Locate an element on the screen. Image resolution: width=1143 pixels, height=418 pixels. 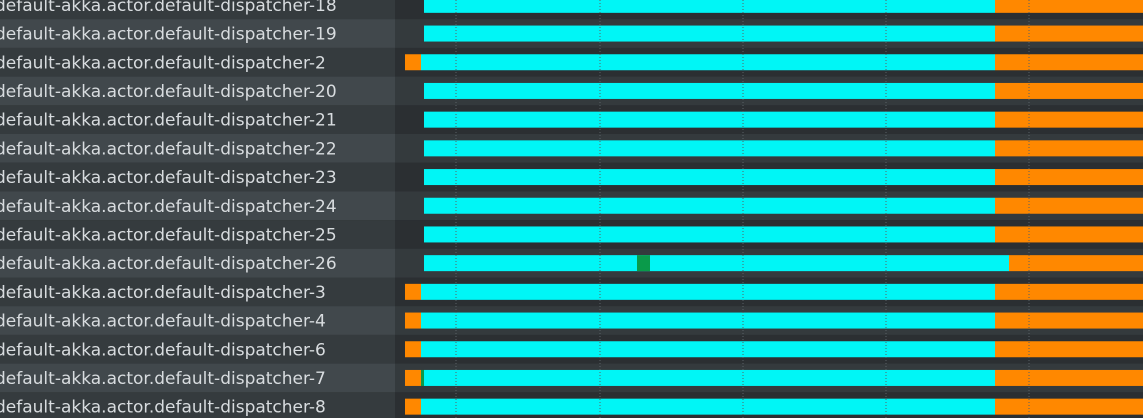
thread-row: default-akka.actor.default-dispatcher-6 is located at coordinates (571, 349).